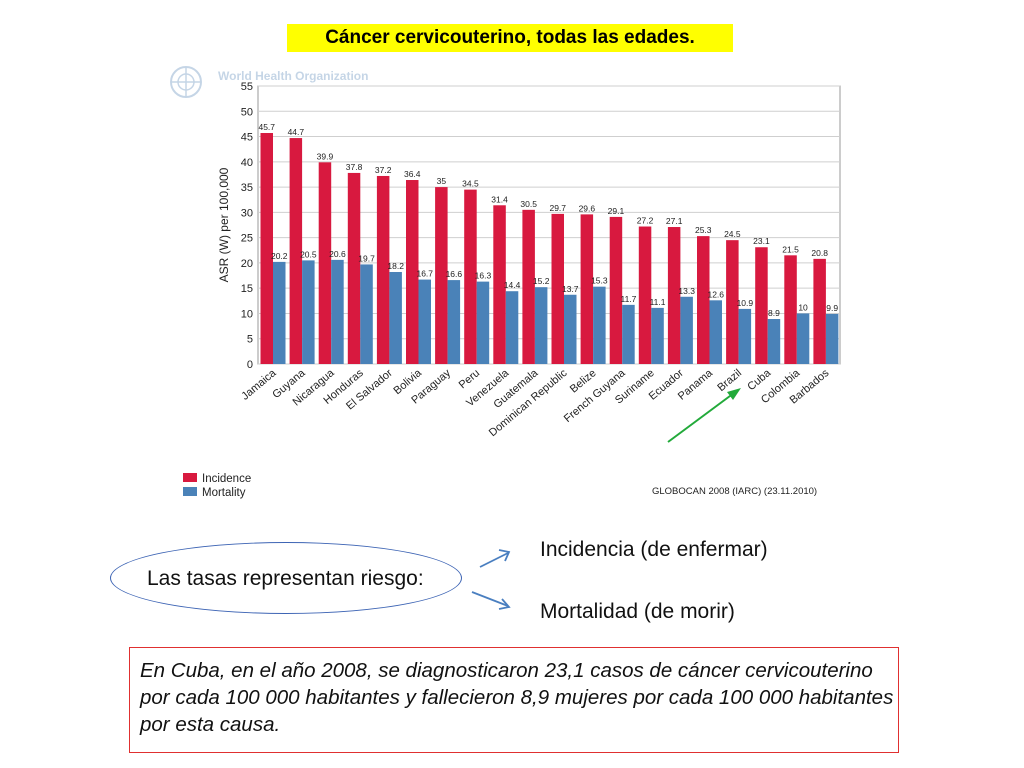 This screenshot has height=768, width=1024. What do you see at coordinates (395, 266) in the screenshot?
I see `data-label-mortality: 18.2` at bounding box center [395, 266].